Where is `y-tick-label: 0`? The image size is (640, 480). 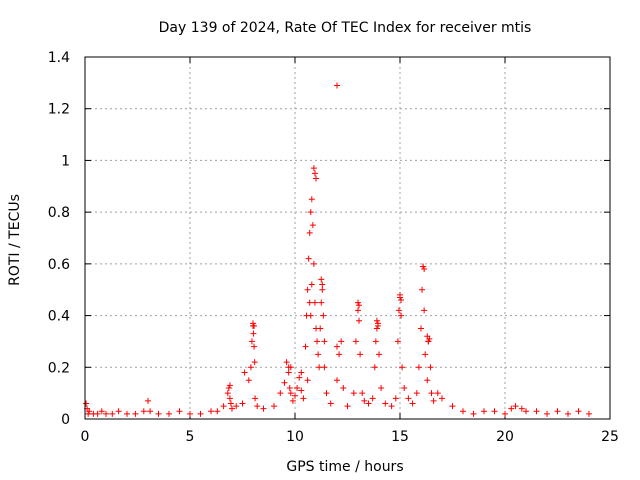 y-tick-label: 0 is located at coordinates (65, 420).